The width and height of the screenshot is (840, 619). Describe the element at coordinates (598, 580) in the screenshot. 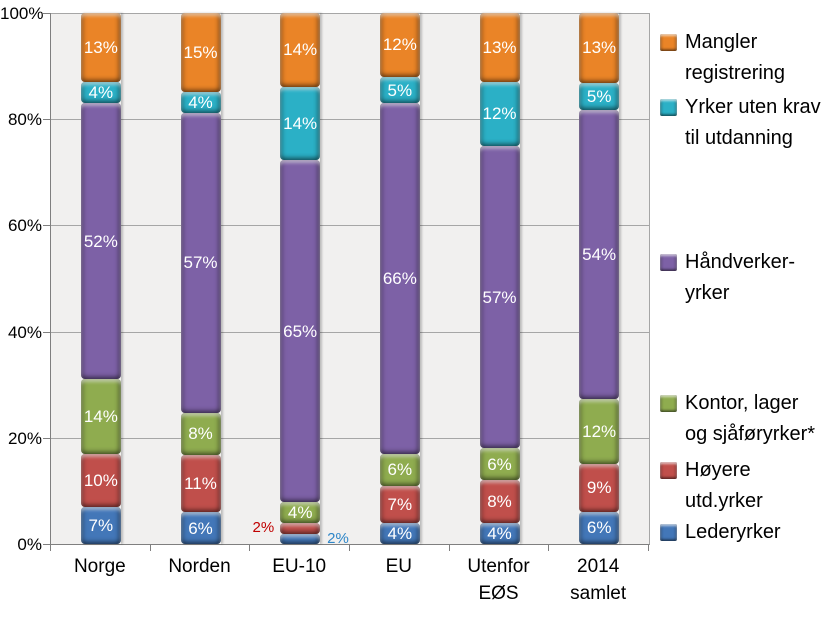

I see `x-axis-label: 2014 samlet` at that location.